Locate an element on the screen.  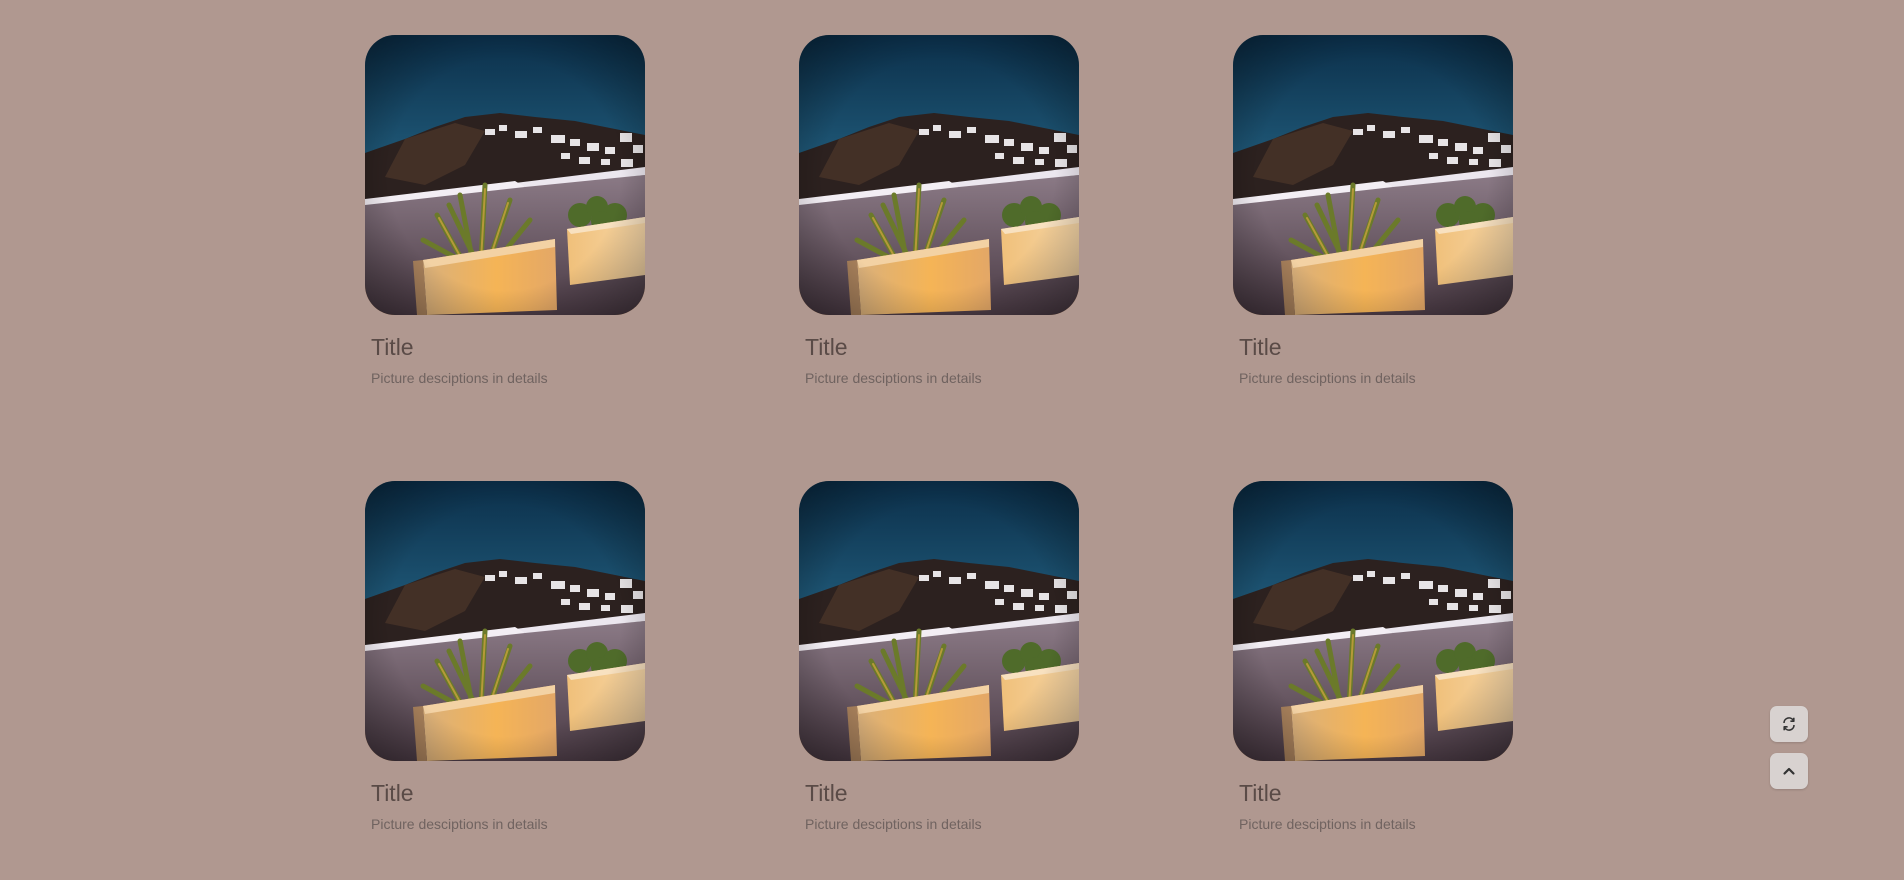
refresh-button is located at coordinates (1789, 724).